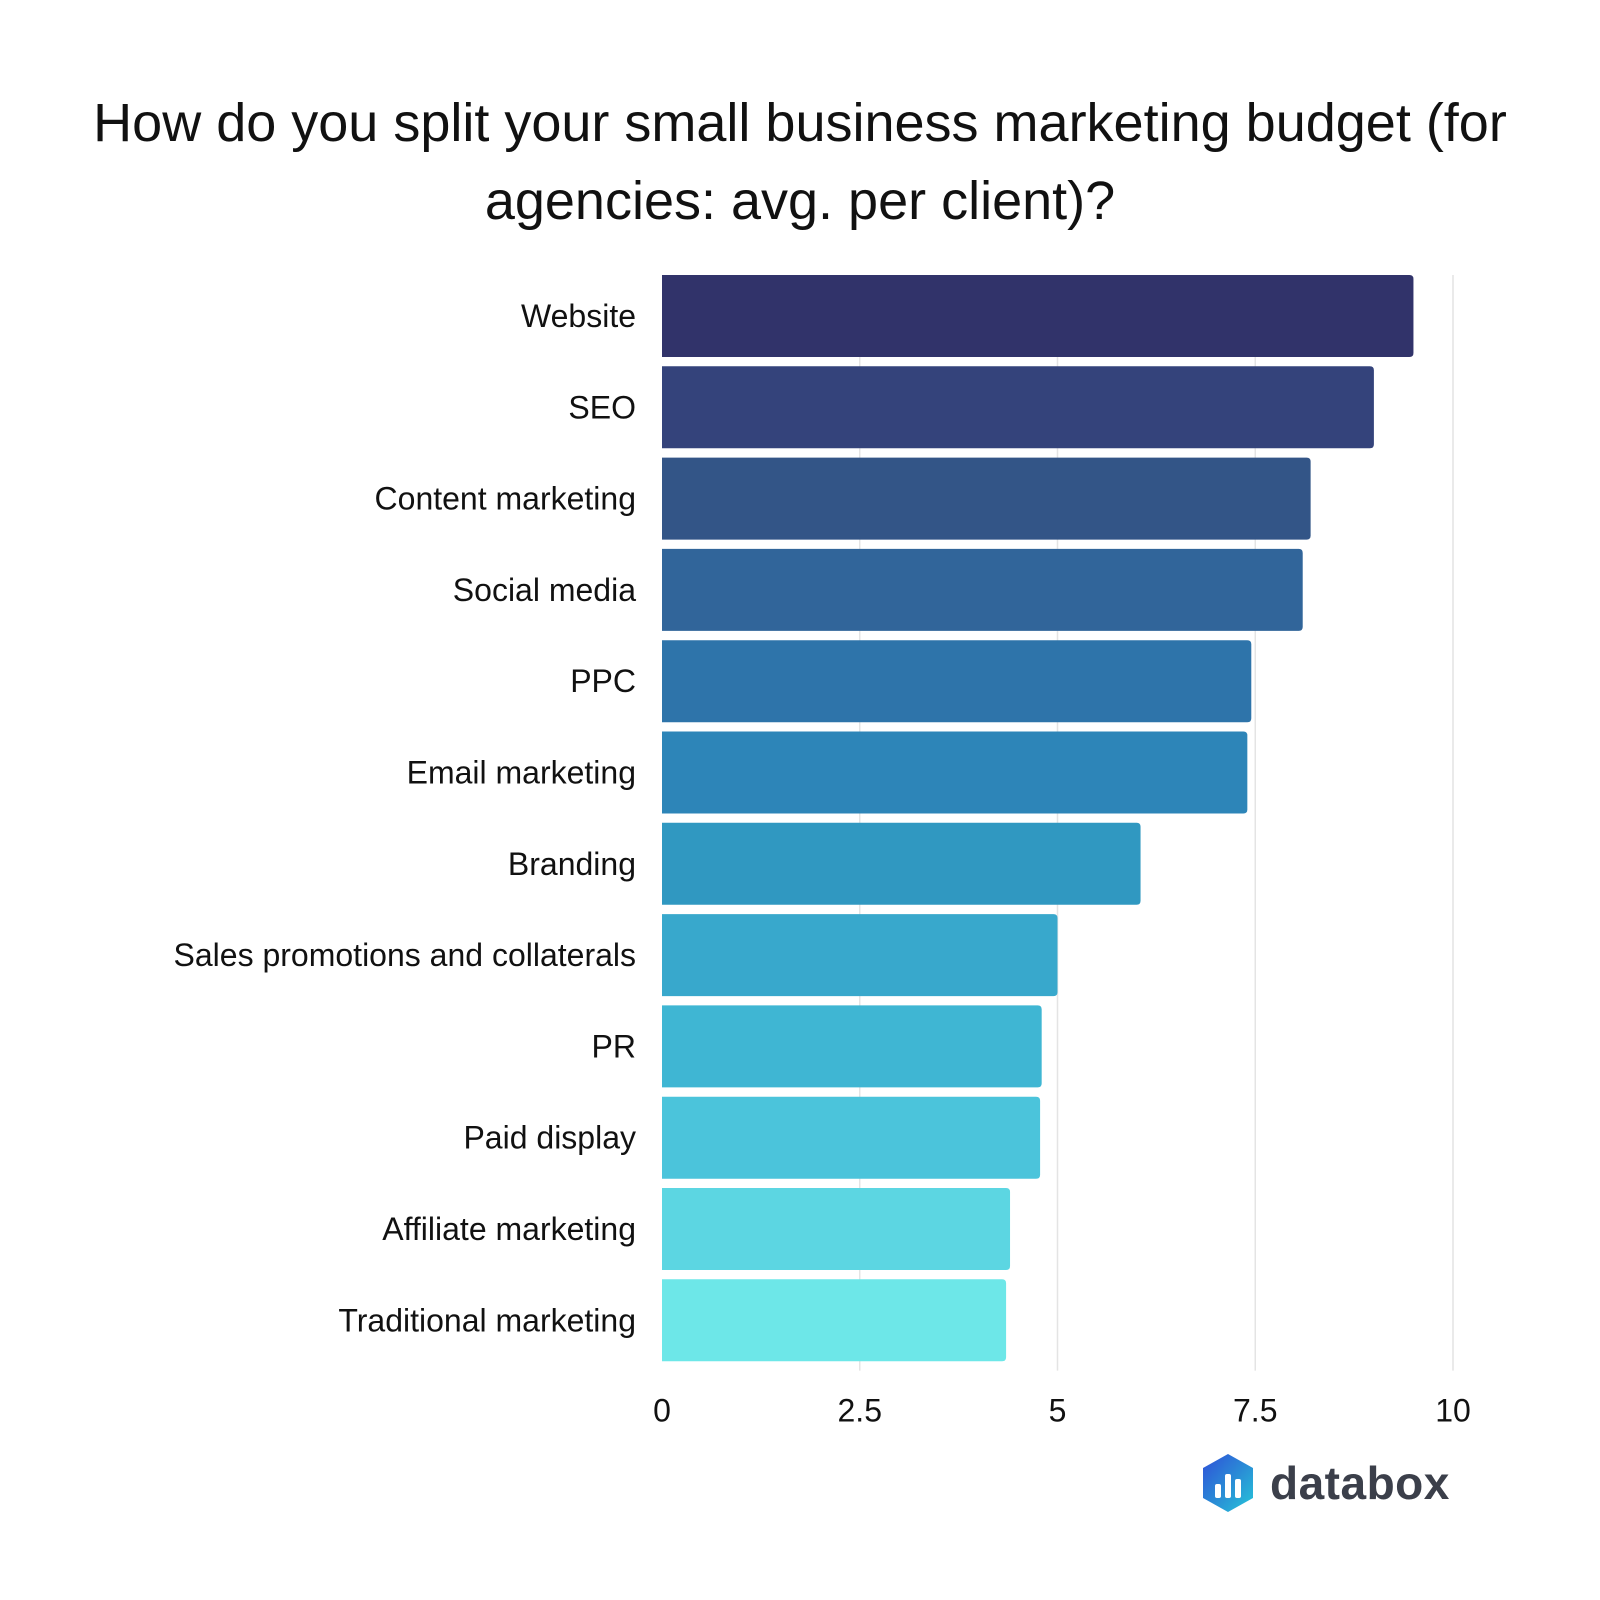 The width and height of the screenshot is (1600, 1600). Describe the element at coordinates (521, 773) in the screenshot. I see `category-label: Email marketing` at that location.